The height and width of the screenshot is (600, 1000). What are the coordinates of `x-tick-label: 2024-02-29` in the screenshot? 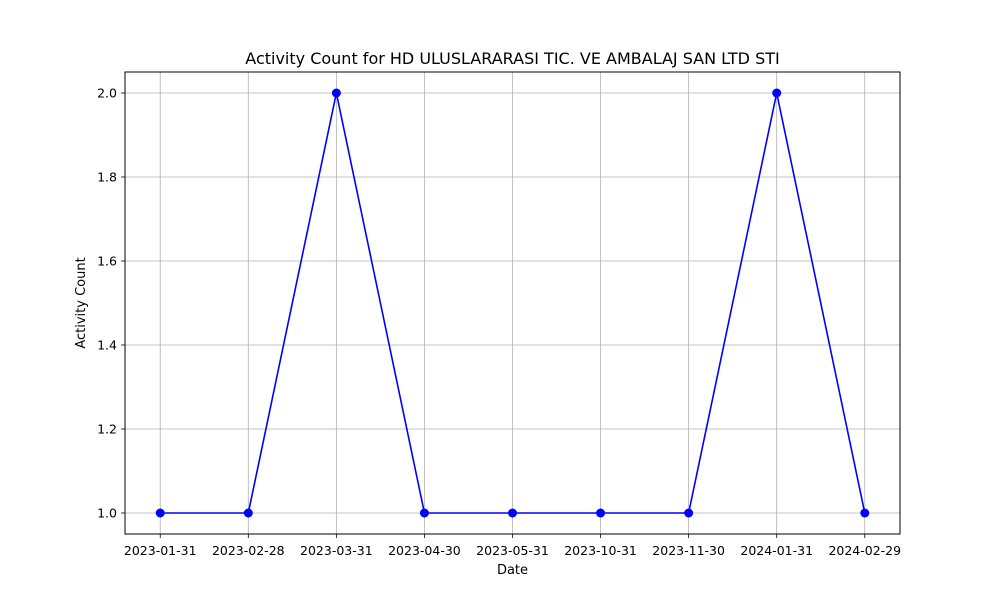 It's located at (864, 550).